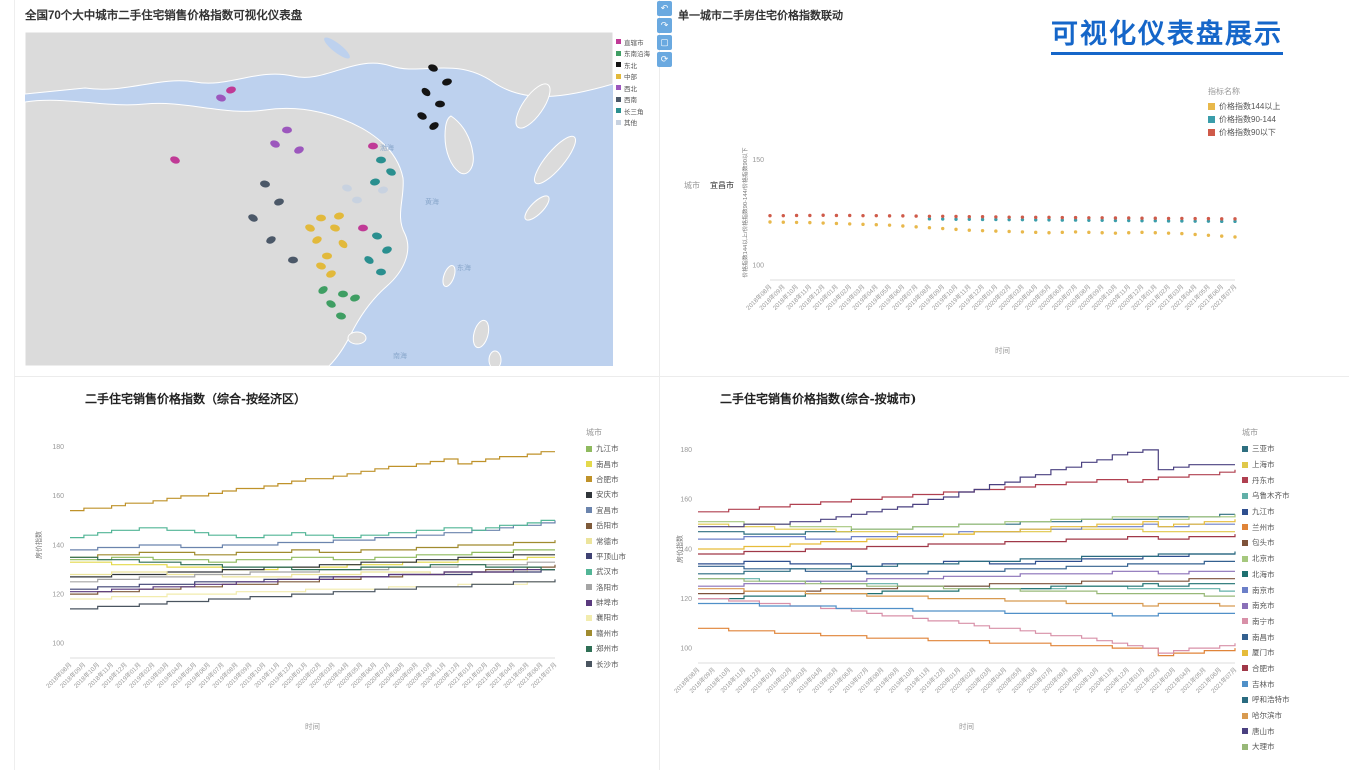 The image size is (1349, 770). I want to click on legend-item: 长沙市, so click(606, 663).